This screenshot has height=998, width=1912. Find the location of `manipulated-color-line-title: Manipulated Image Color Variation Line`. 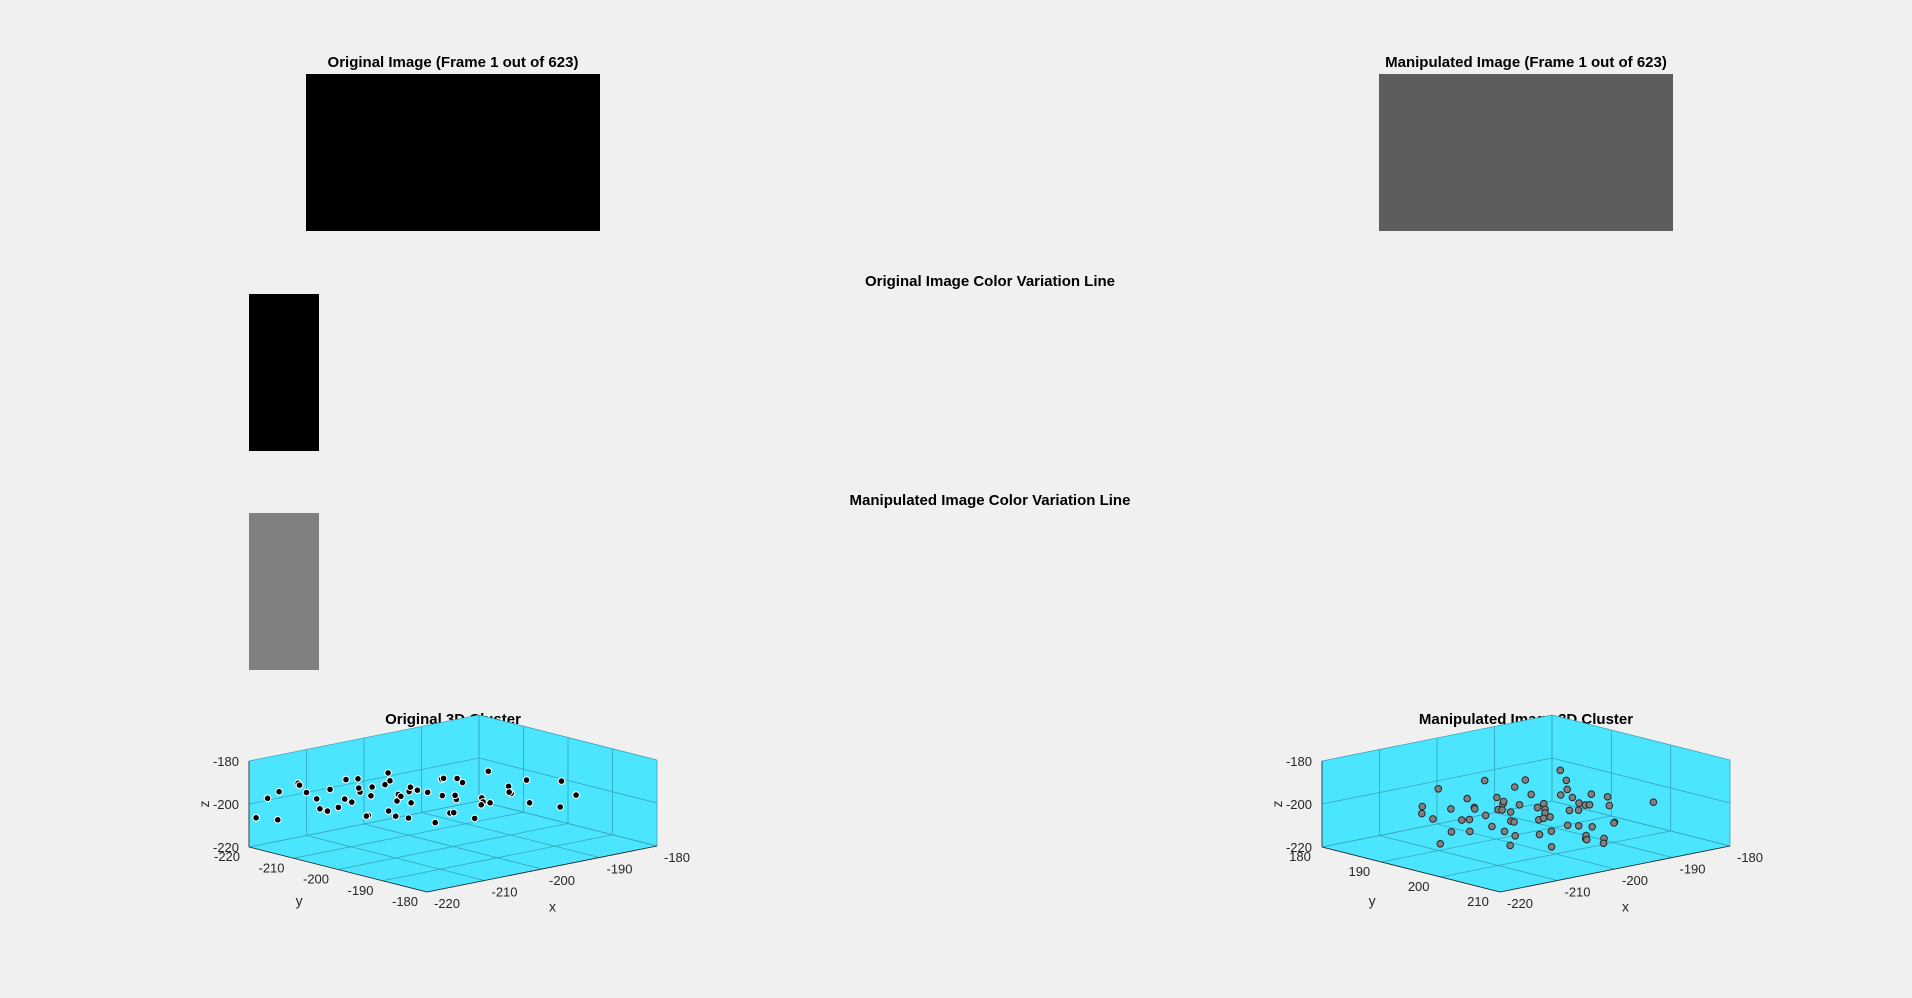

manipulated-color-line-title: Manipulated Image Color Variation Line is located at coordinates (990, 500).